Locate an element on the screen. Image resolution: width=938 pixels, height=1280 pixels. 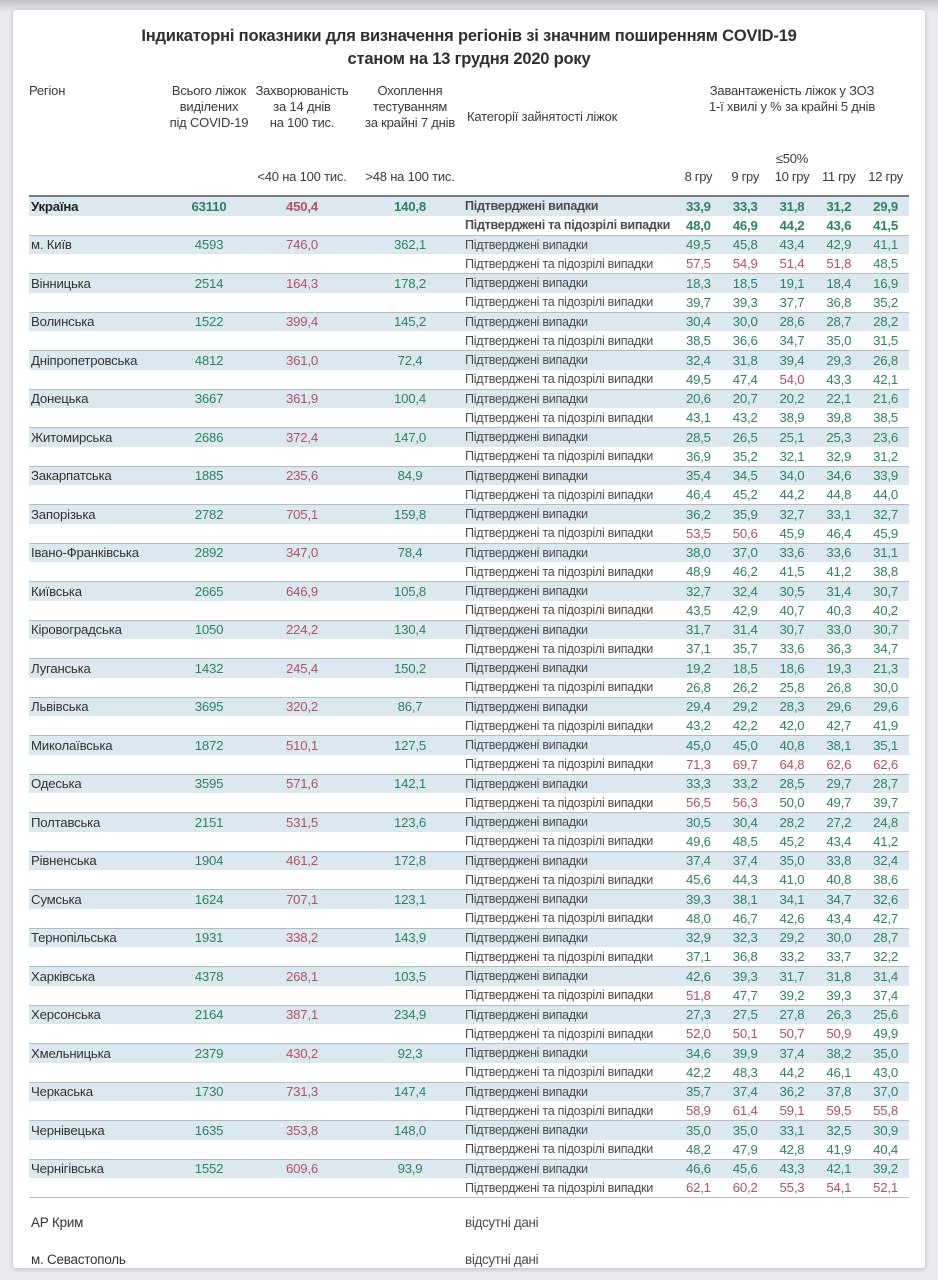
load-value: 25,6 is located at coordinates (886, 1015).